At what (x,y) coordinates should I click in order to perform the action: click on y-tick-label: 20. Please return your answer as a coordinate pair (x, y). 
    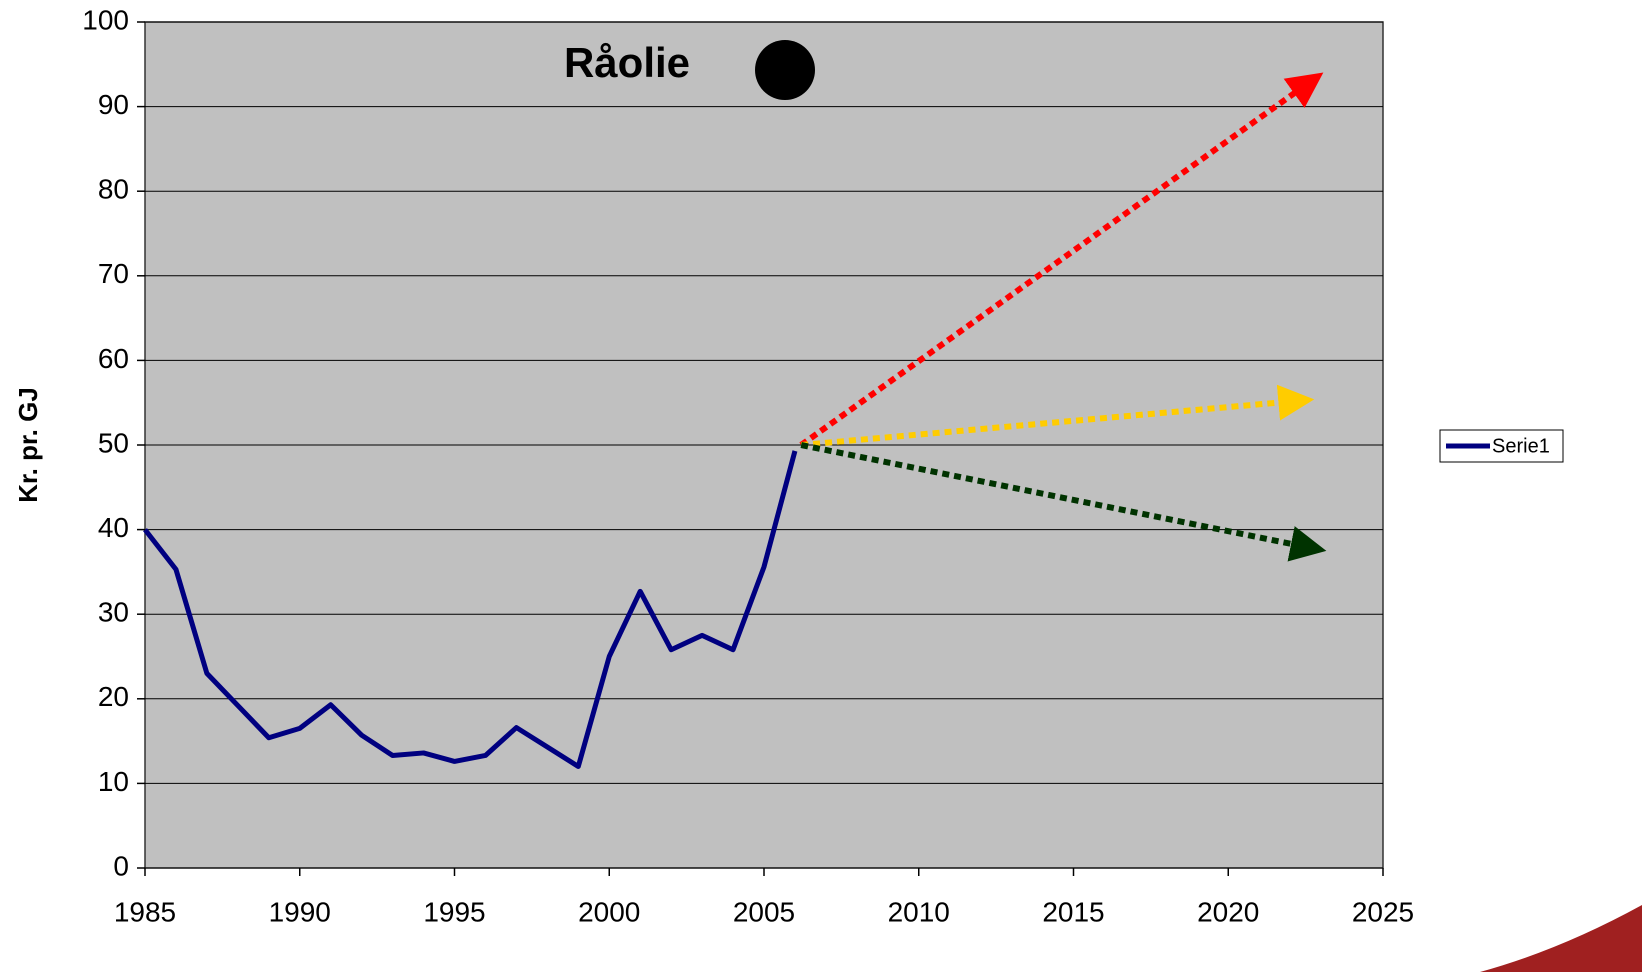
    Looking at the image, I should click on (113, 696).